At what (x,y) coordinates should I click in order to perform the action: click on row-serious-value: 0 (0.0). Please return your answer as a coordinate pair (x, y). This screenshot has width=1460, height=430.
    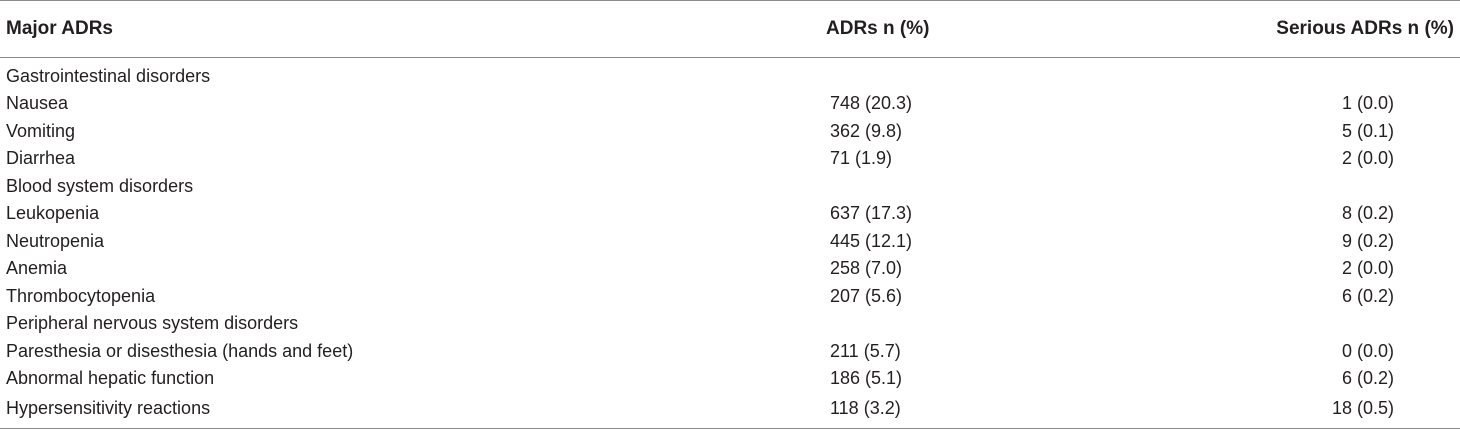
    Looking at the image, I should click on (1367, 350).